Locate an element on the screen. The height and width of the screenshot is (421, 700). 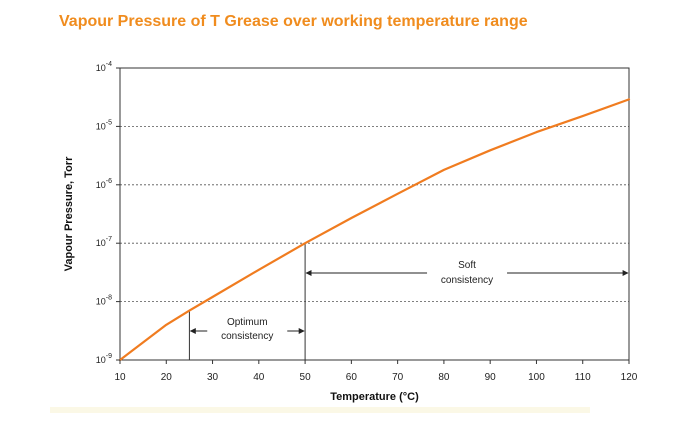
x-tick-label: 30 is located at coordinates (213, 377).